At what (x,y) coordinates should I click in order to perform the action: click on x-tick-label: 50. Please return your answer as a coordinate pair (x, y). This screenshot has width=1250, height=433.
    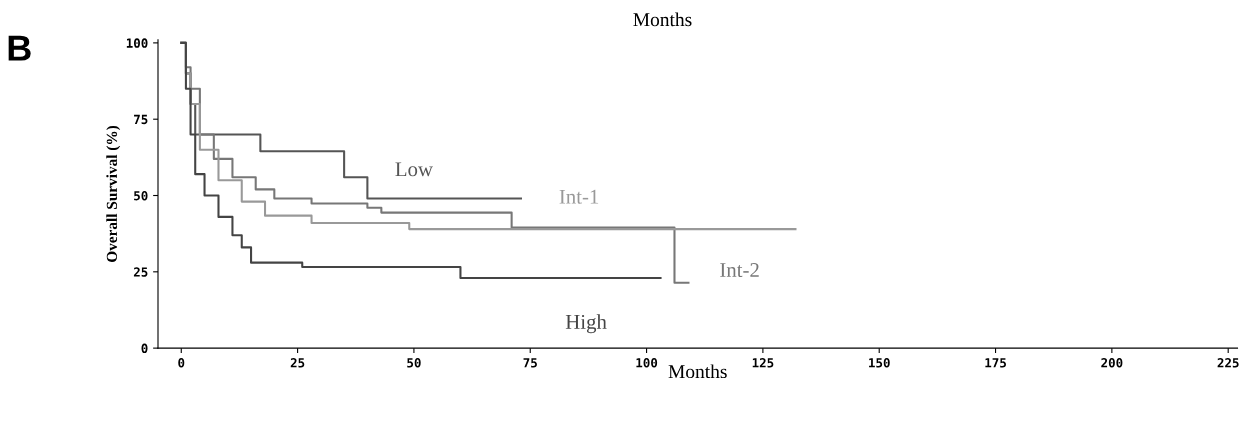
    Looking at the image, I should click on (414, 363).